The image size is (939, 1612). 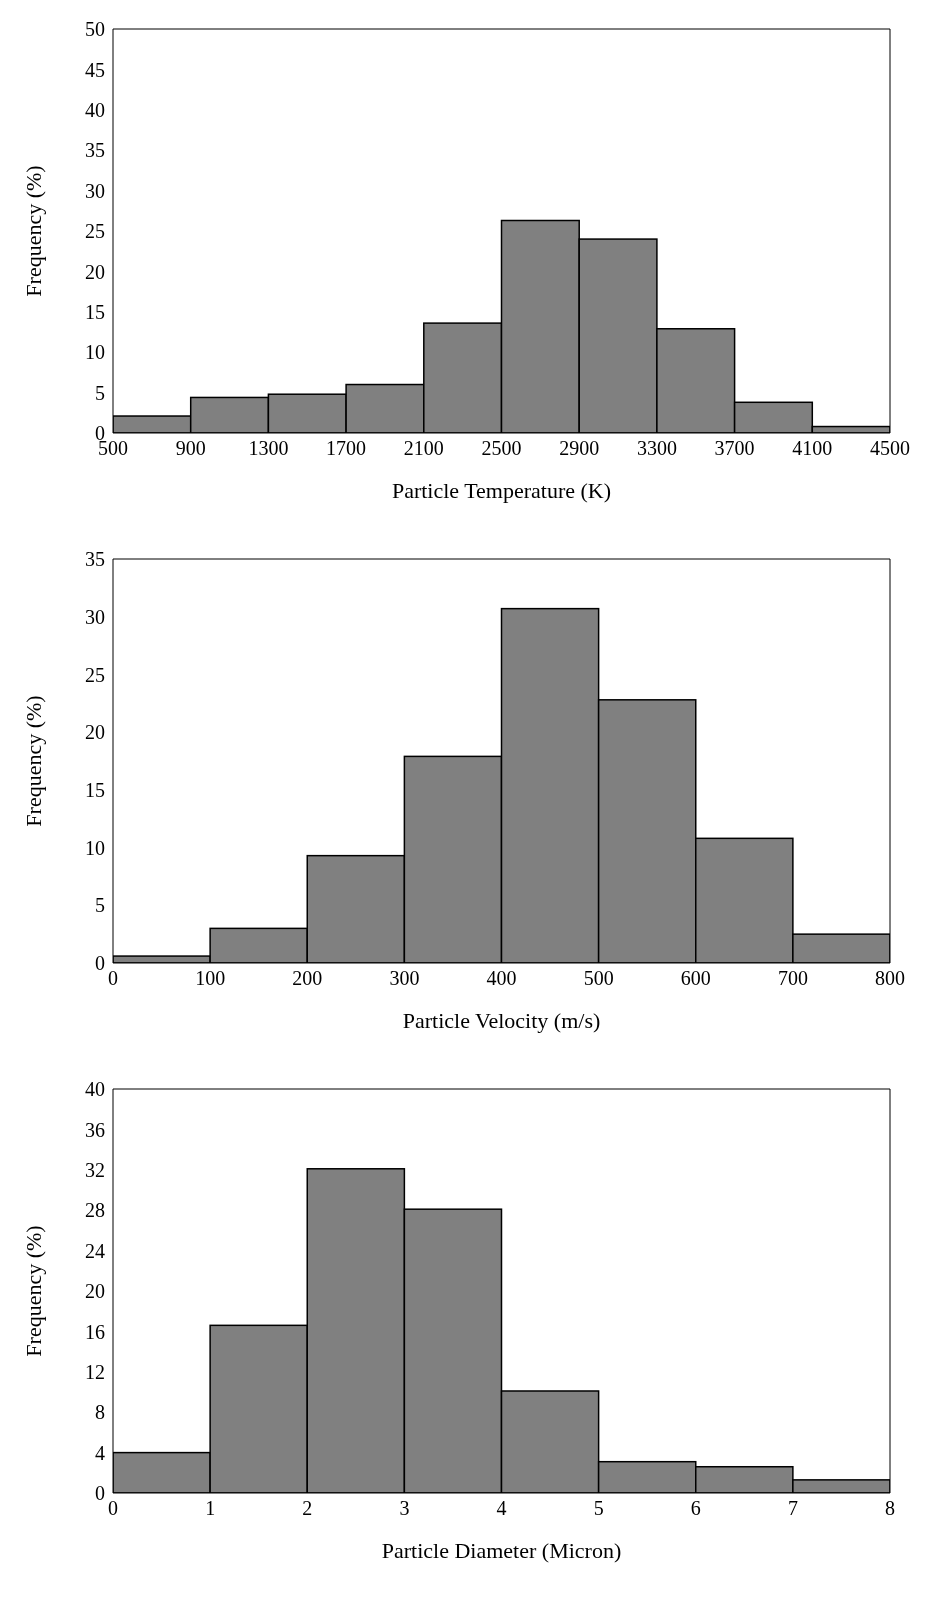 What do you see at coordinates (792, 978) in the screenshot?
I see `x-tick-label: 700` at bounding box center [792, 978].